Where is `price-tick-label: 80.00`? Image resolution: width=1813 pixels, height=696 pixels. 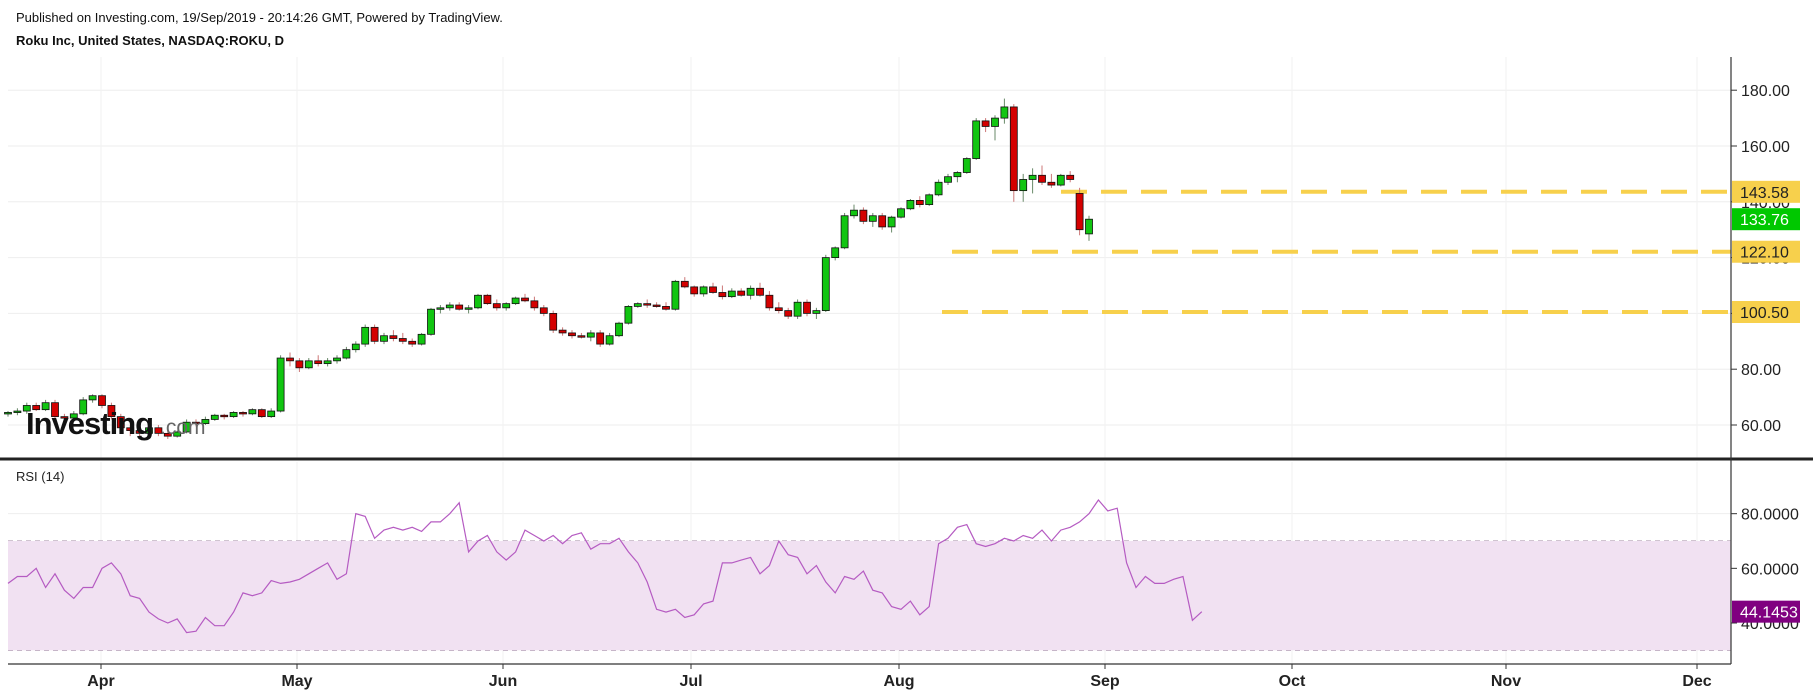 price-tick-label: 80.00 is located at coordinates (1761, 370).